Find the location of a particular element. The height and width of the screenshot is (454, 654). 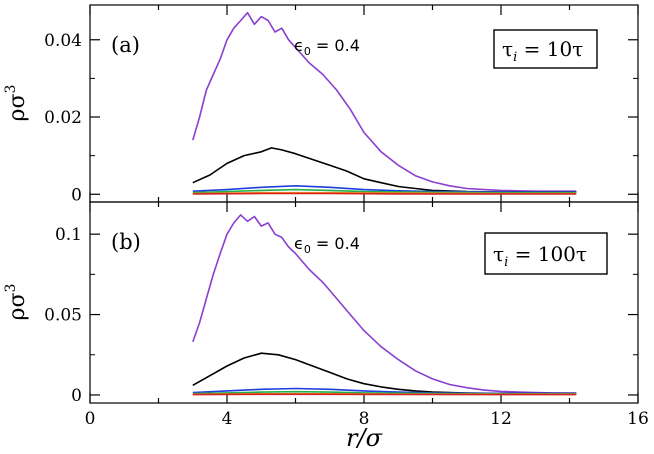

x-tick-label: 16 is located at coordinates (638, 419).